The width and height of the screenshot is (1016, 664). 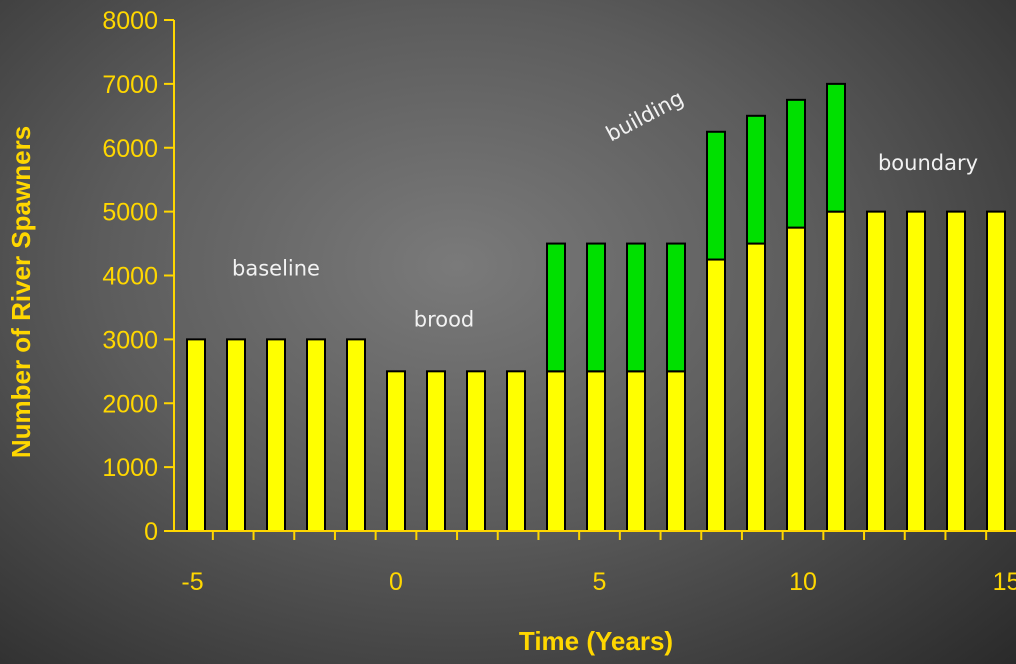 What do you see at coordinates (130, 340) in the screenshot?
I see `y-tick-label: 3000` at bounding box center [130, 340].